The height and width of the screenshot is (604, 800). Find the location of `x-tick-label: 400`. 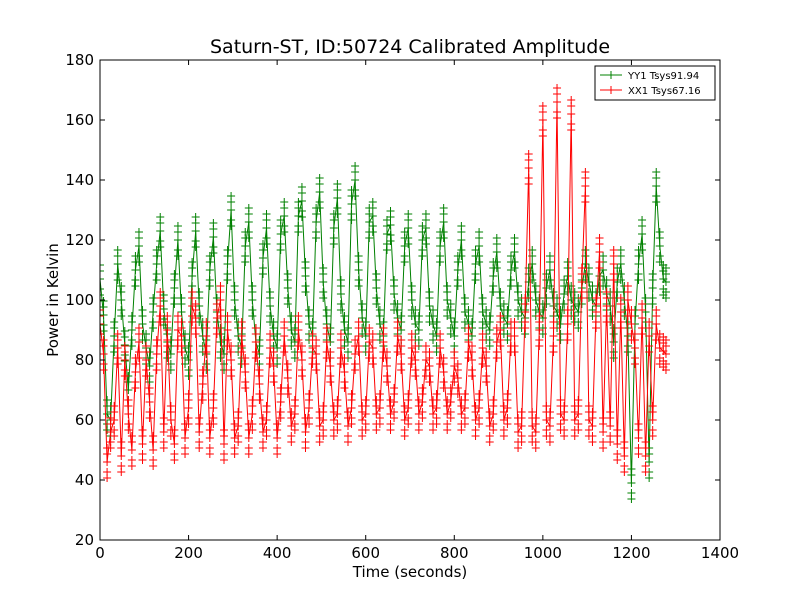

x-tick-label: 400 is located at coordinates (277, 553).